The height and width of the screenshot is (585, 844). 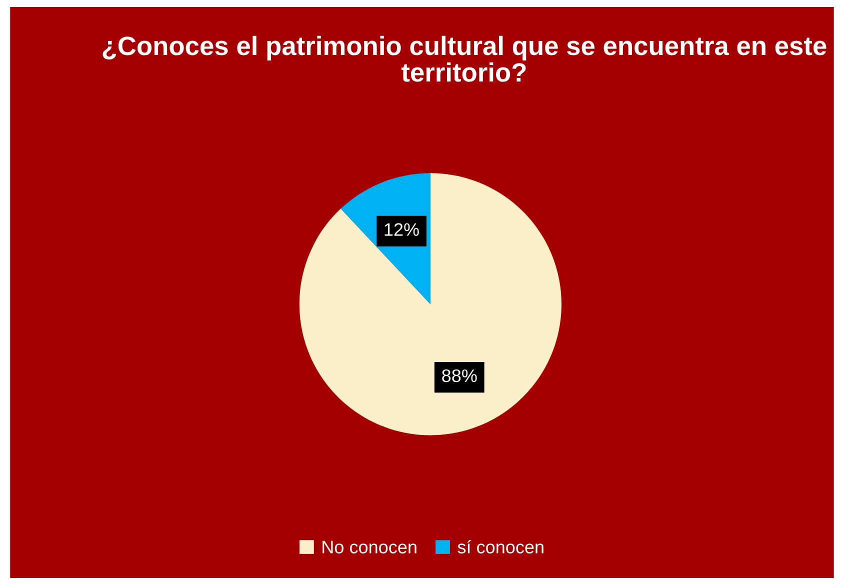 I want to click on data-label: 88%, so click(x=459, y=375).